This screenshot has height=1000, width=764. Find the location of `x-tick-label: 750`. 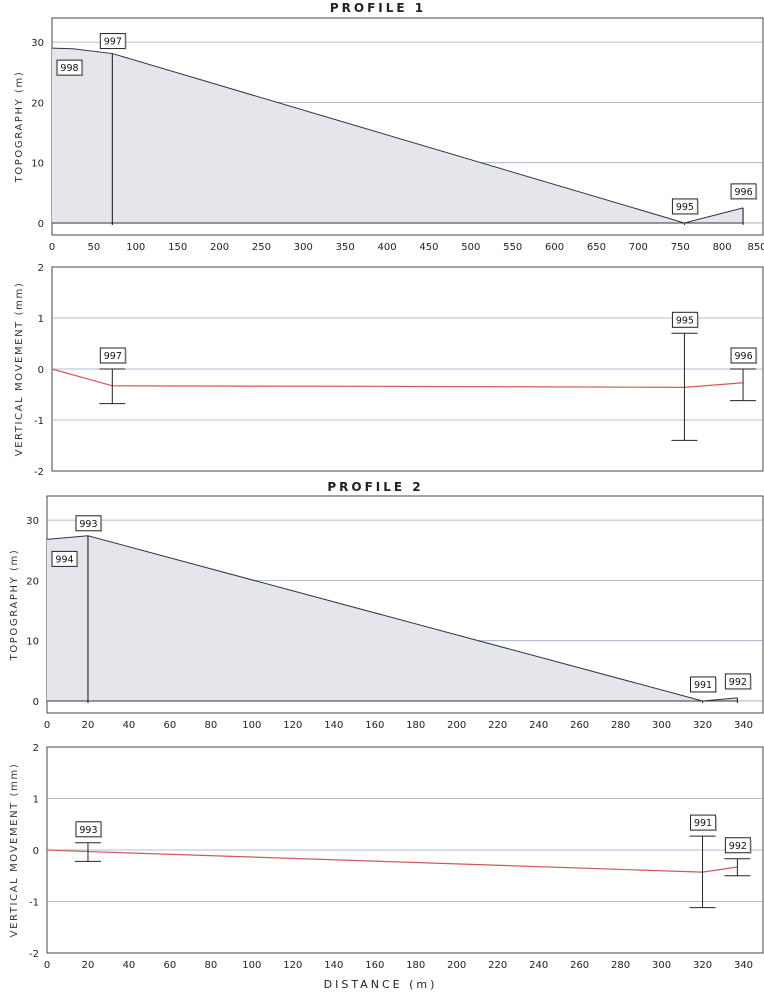

x-tick-label: 750 is located at coordinates (680, 247).